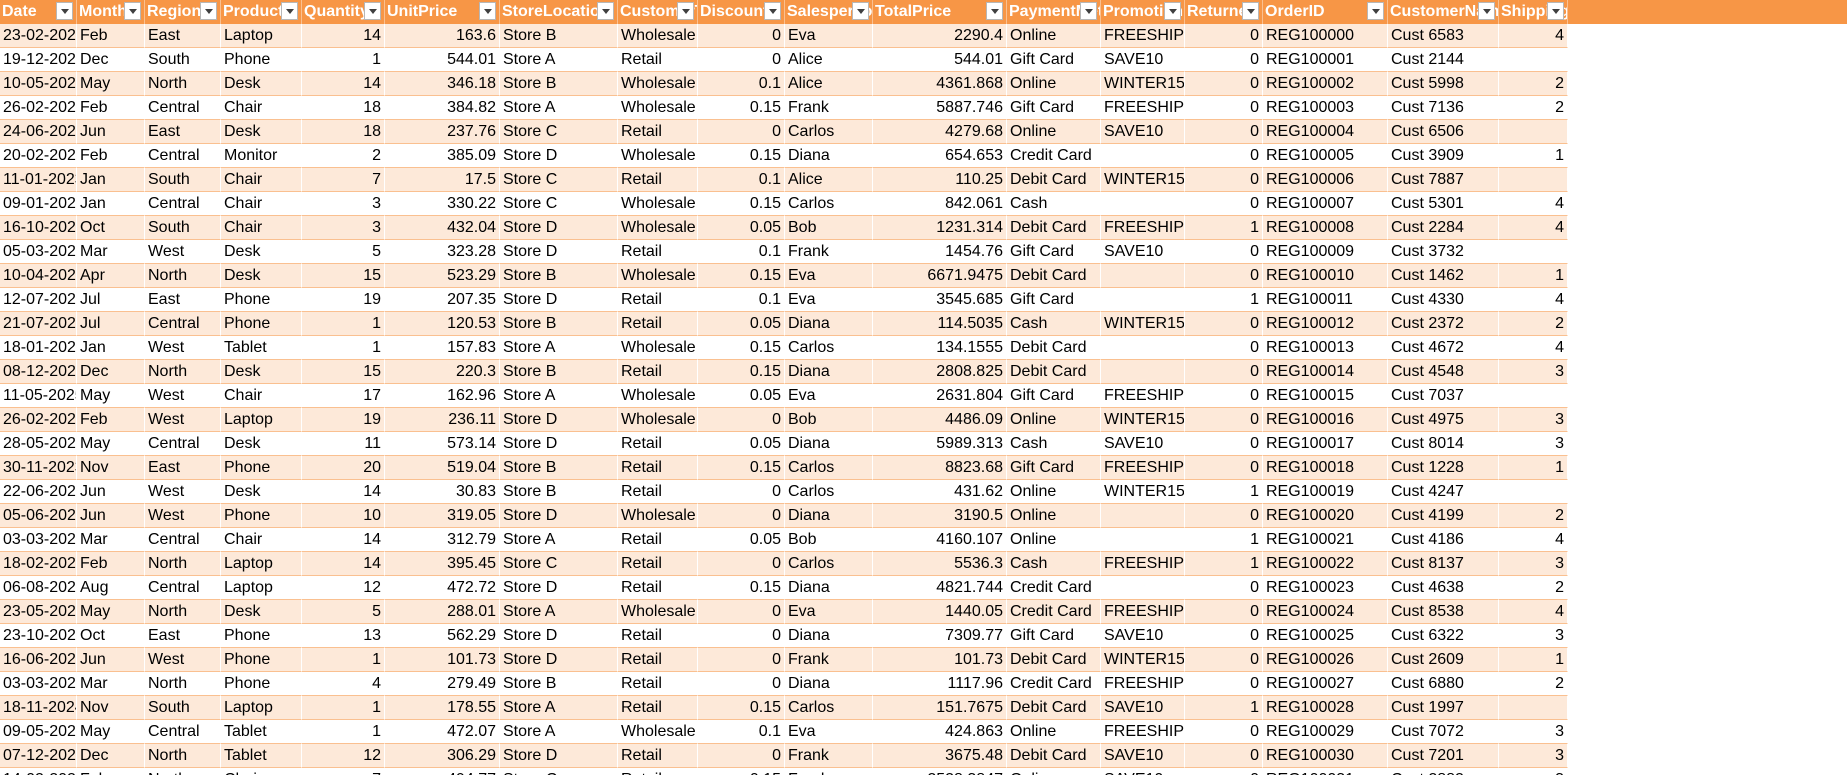 The image size is (1847, 775). Describe the element at coordinates (940, 708) in the screenshot. I see `cell-total_price: 151.7675` at that location.